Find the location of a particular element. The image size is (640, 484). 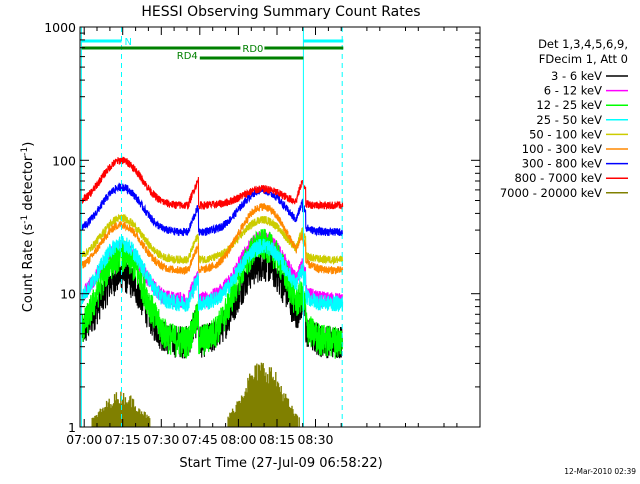

y-axis-label-sup2: -1 is located at coordinates (25, 151).